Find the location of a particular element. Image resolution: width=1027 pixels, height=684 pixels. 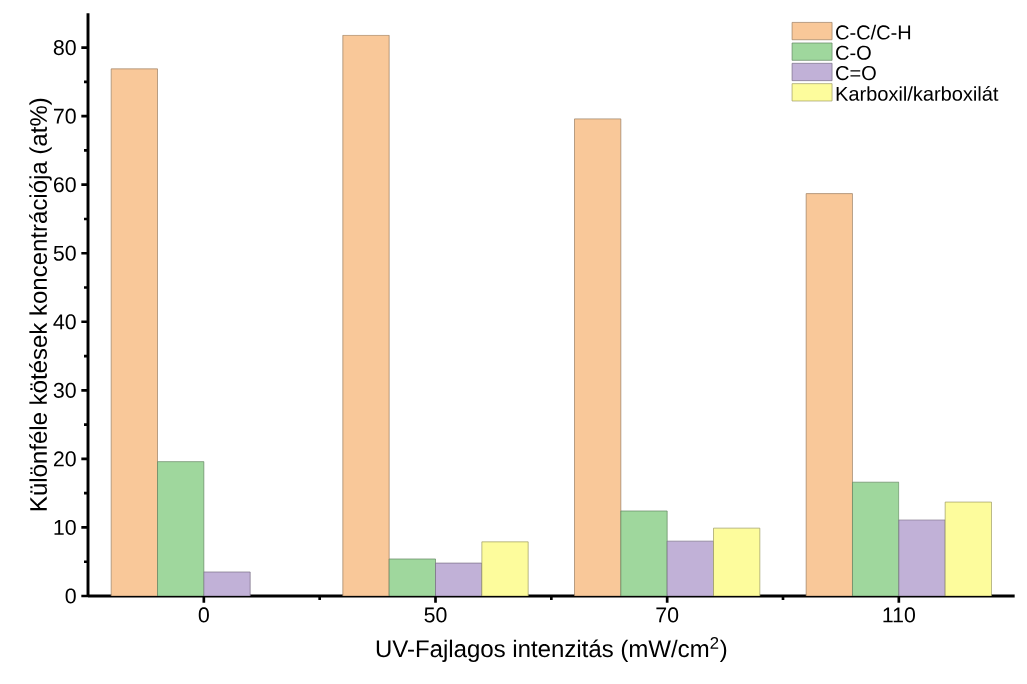

y-tick-label: 60 is located at coordinates (64, 185).